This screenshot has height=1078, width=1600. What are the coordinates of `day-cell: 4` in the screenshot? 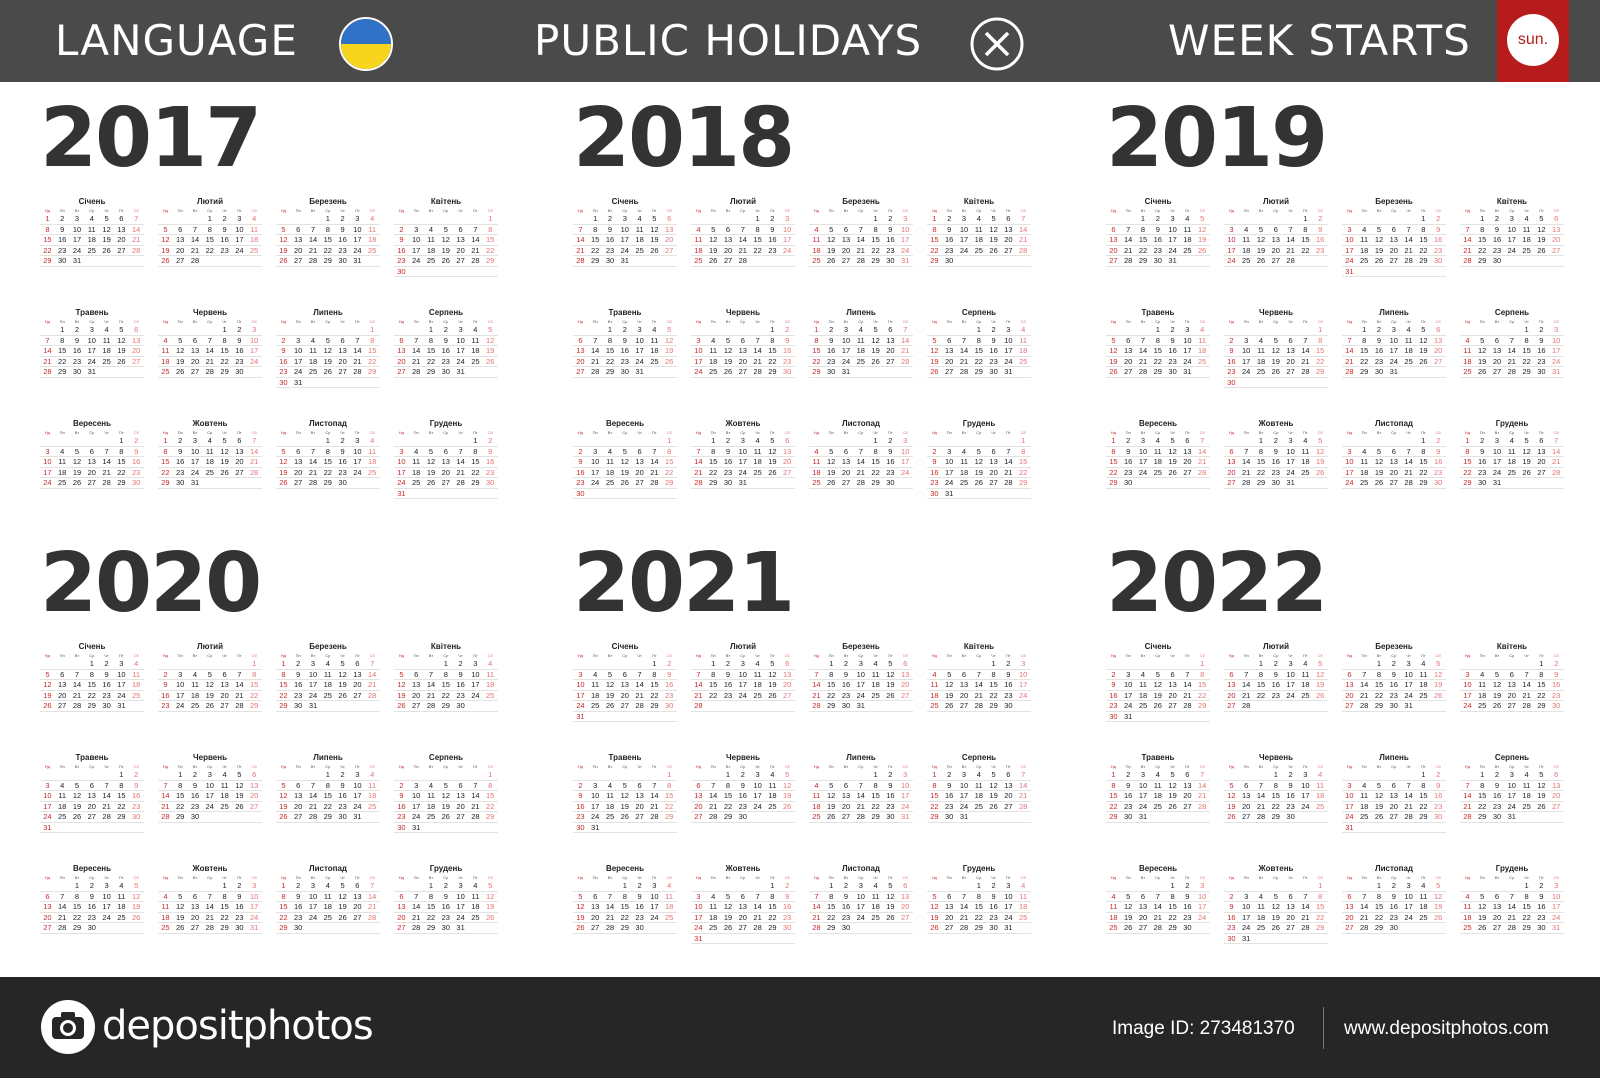 It's located at (1512, 441).